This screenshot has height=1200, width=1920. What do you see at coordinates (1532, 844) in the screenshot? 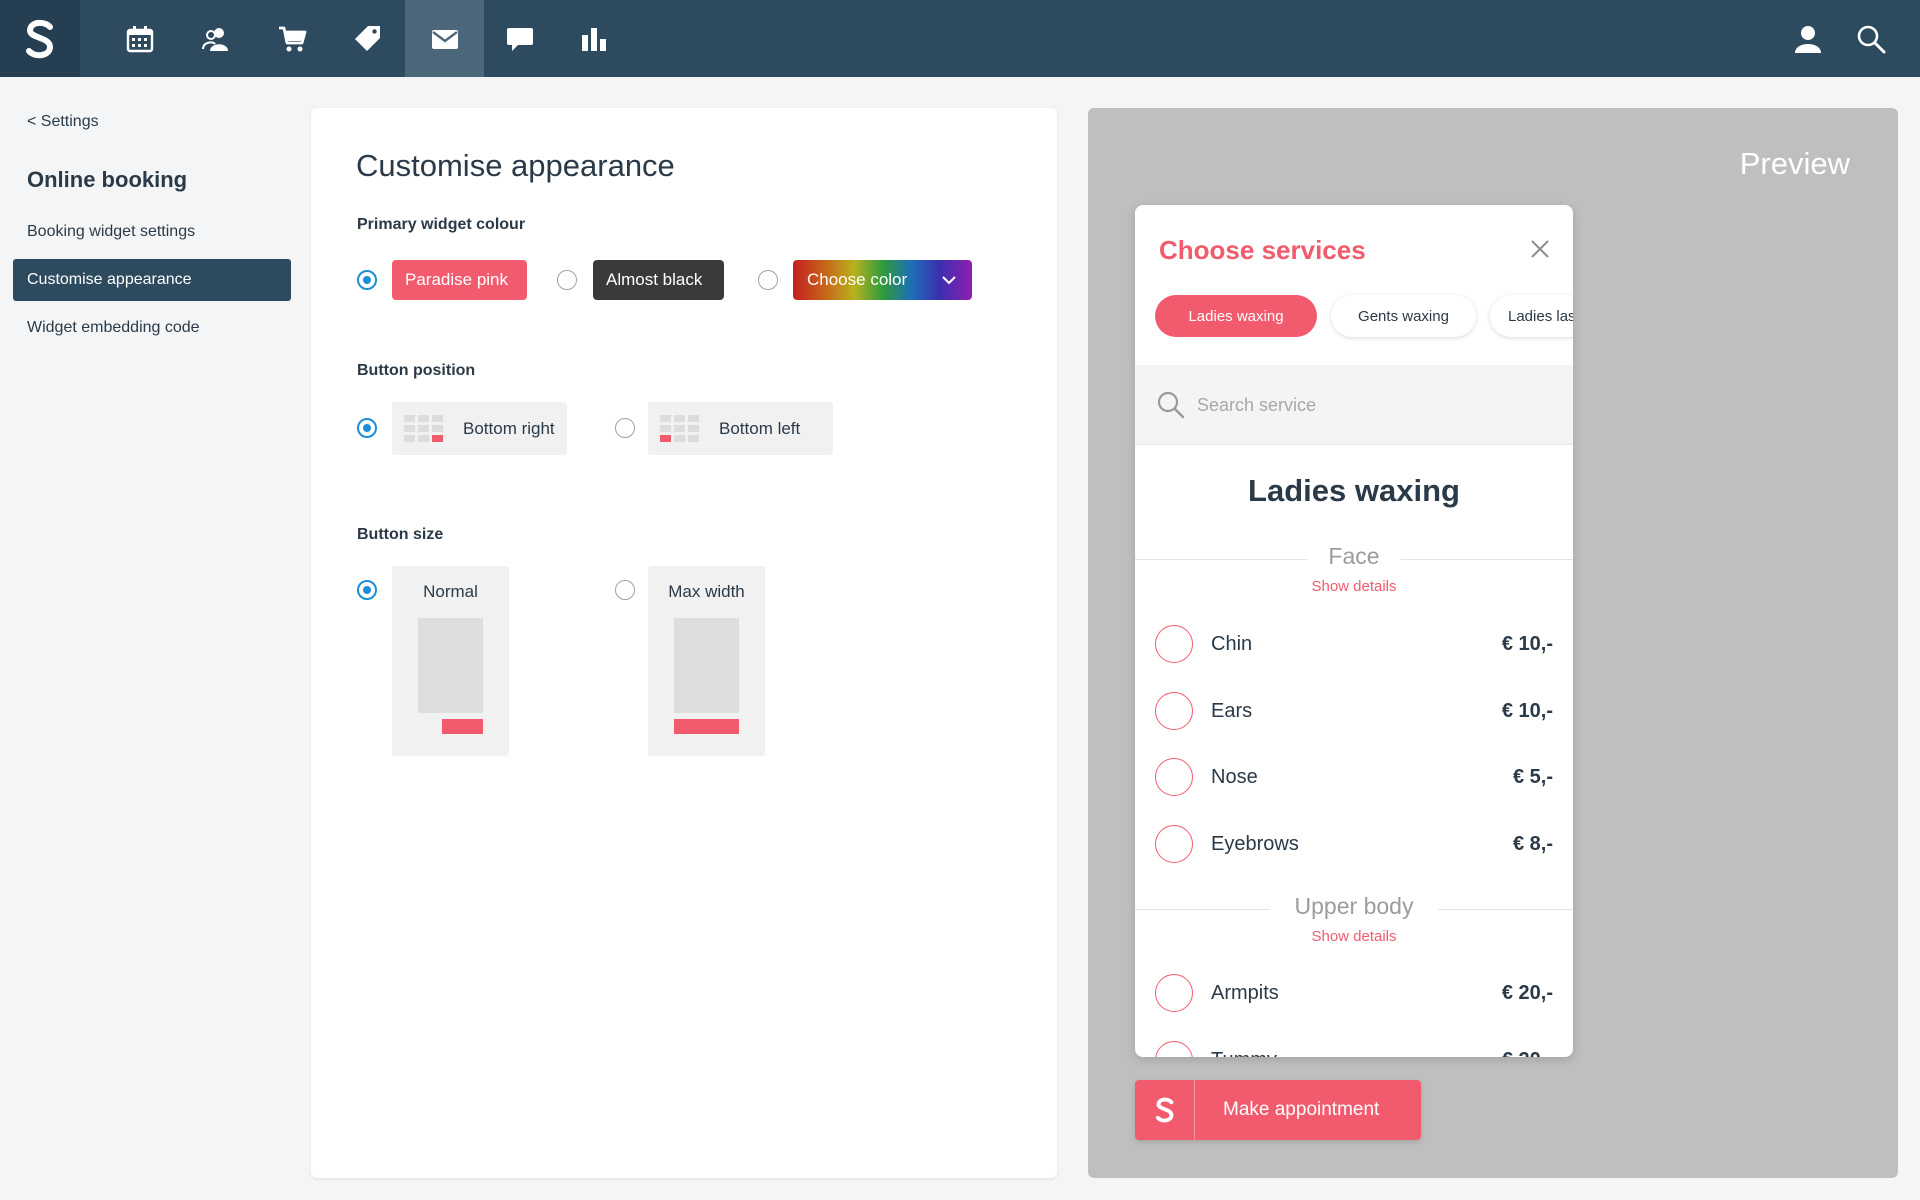
I see `service-price: € 8,-` at bounding box center [1532, 844].